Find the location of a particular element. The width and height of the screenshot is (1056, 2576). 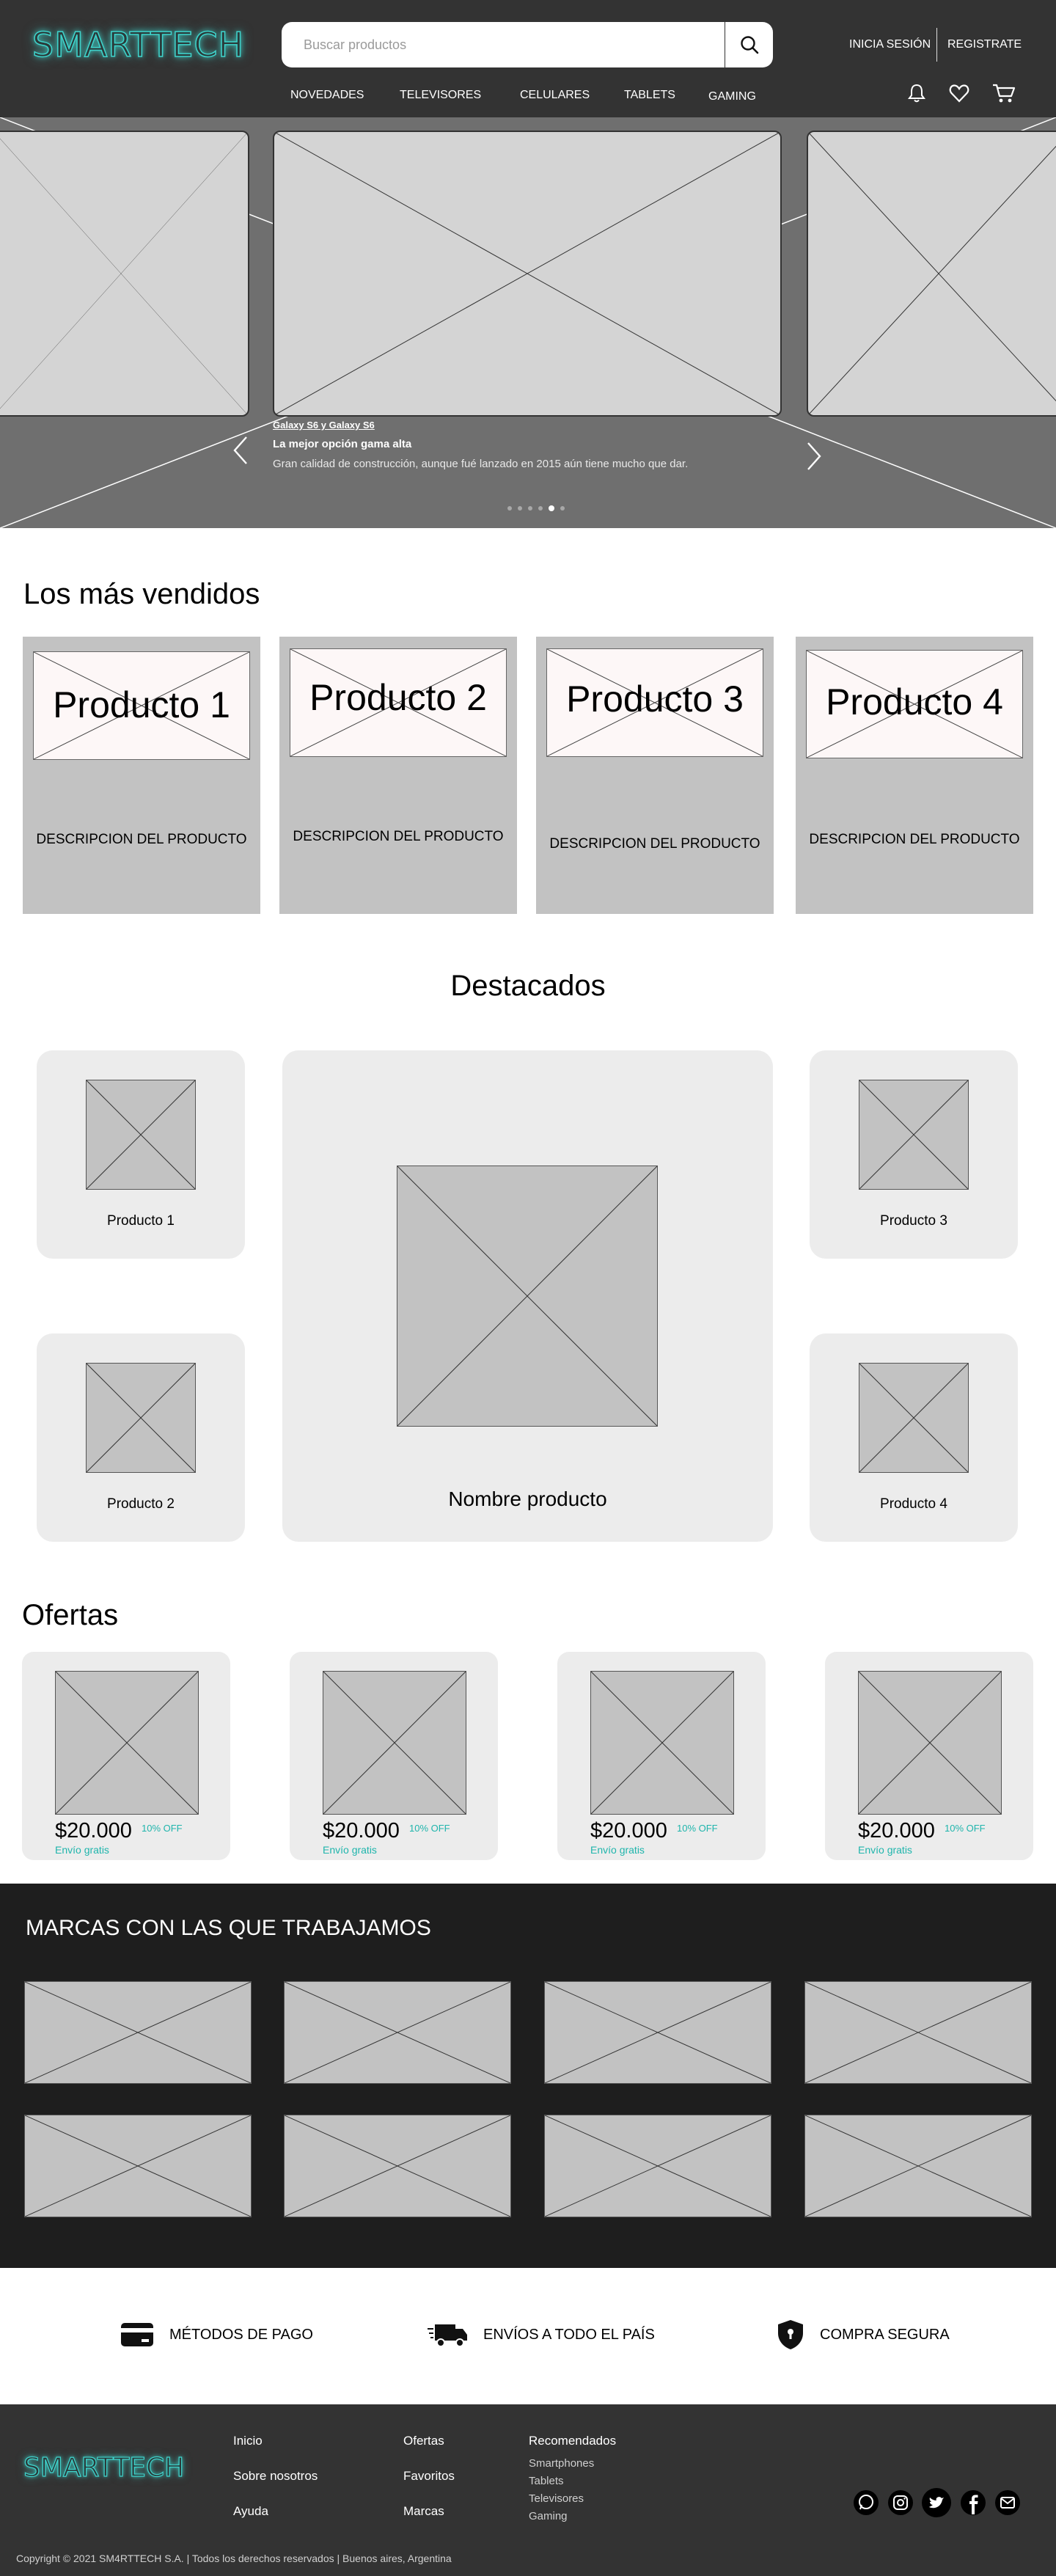

brands-section: MARCAS CON LAS QUE TRABAJAMOS is located at coordinates (528, 2076).